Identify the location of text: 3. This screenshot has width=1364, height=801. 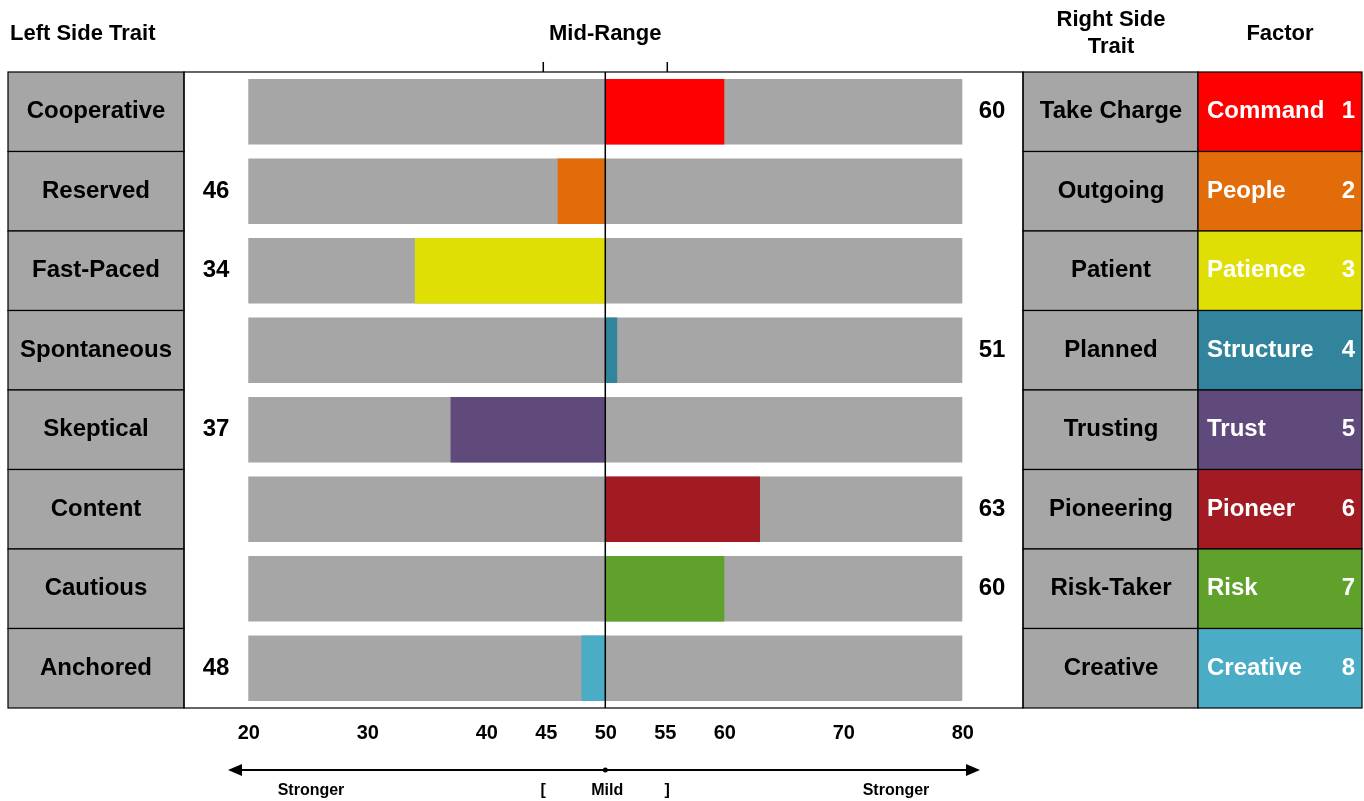
(1348, 269).